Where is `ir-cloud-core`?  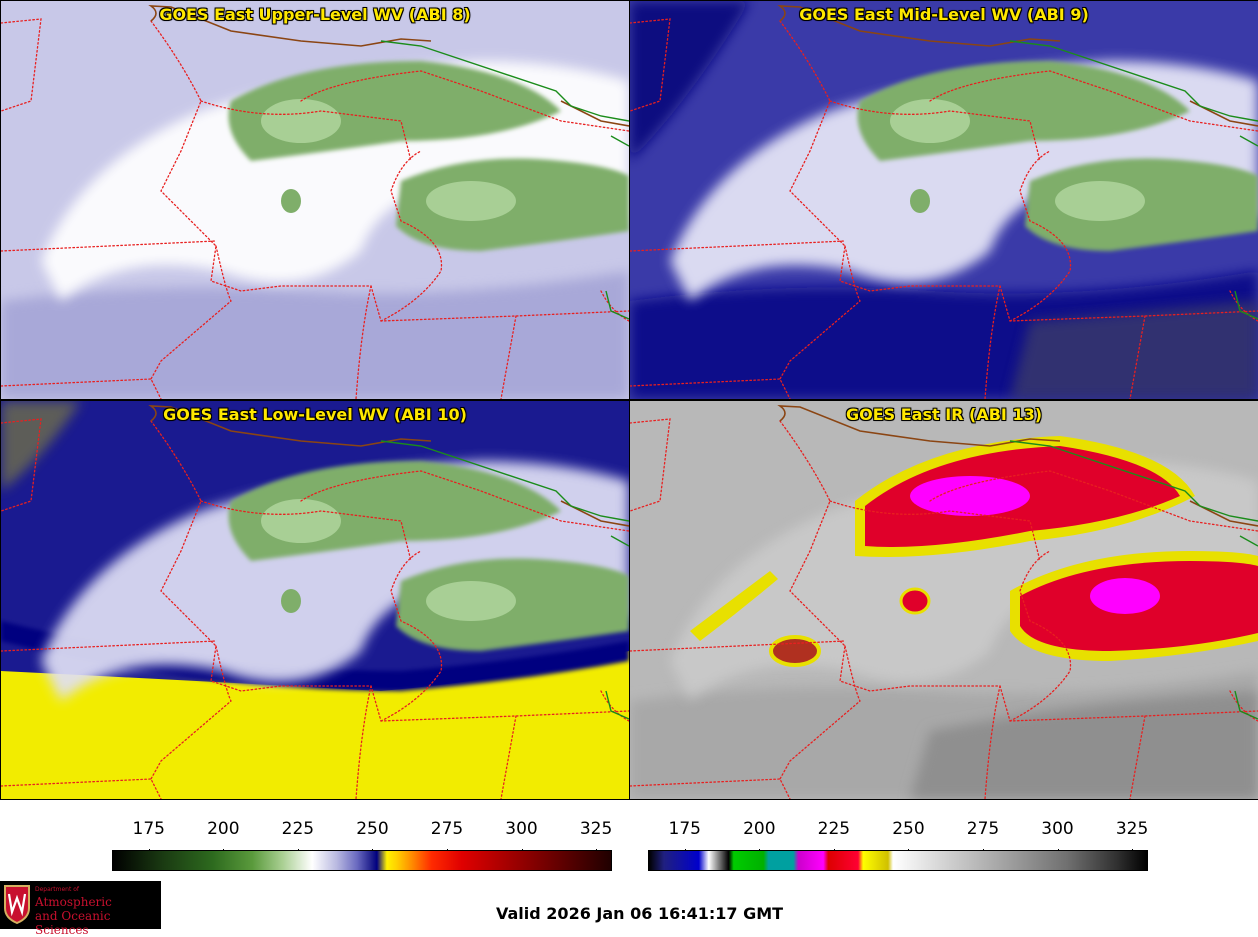 ir-cloud-core is located at coordinates (970, 496).